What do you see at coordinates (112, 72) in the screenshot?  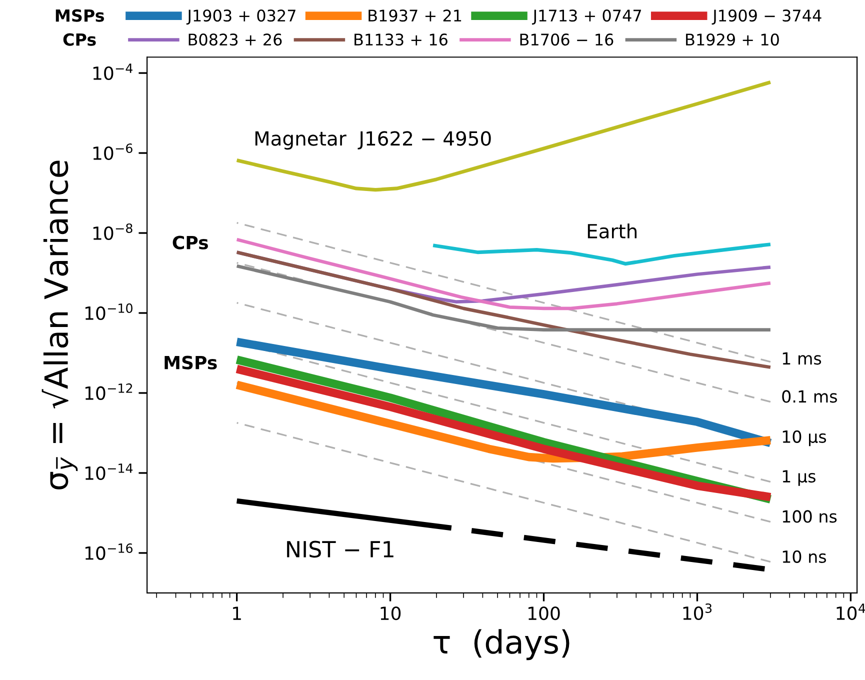 I see `y-tick-label: 10$^{−4}$` at bounding box center [112, 72].